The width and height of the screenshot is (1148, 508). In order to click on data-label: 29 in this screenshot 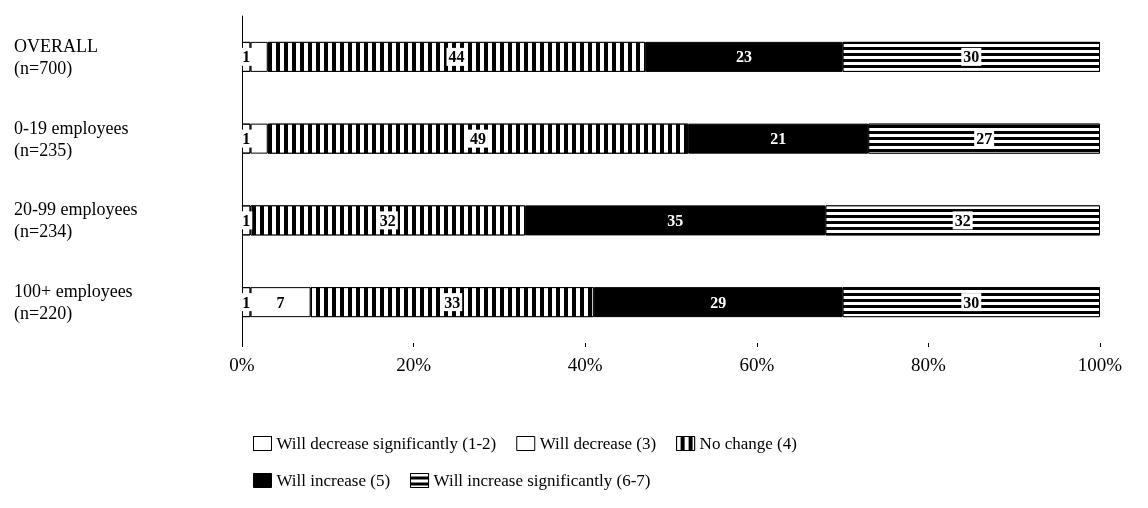, I will do `click(718, 302)`.